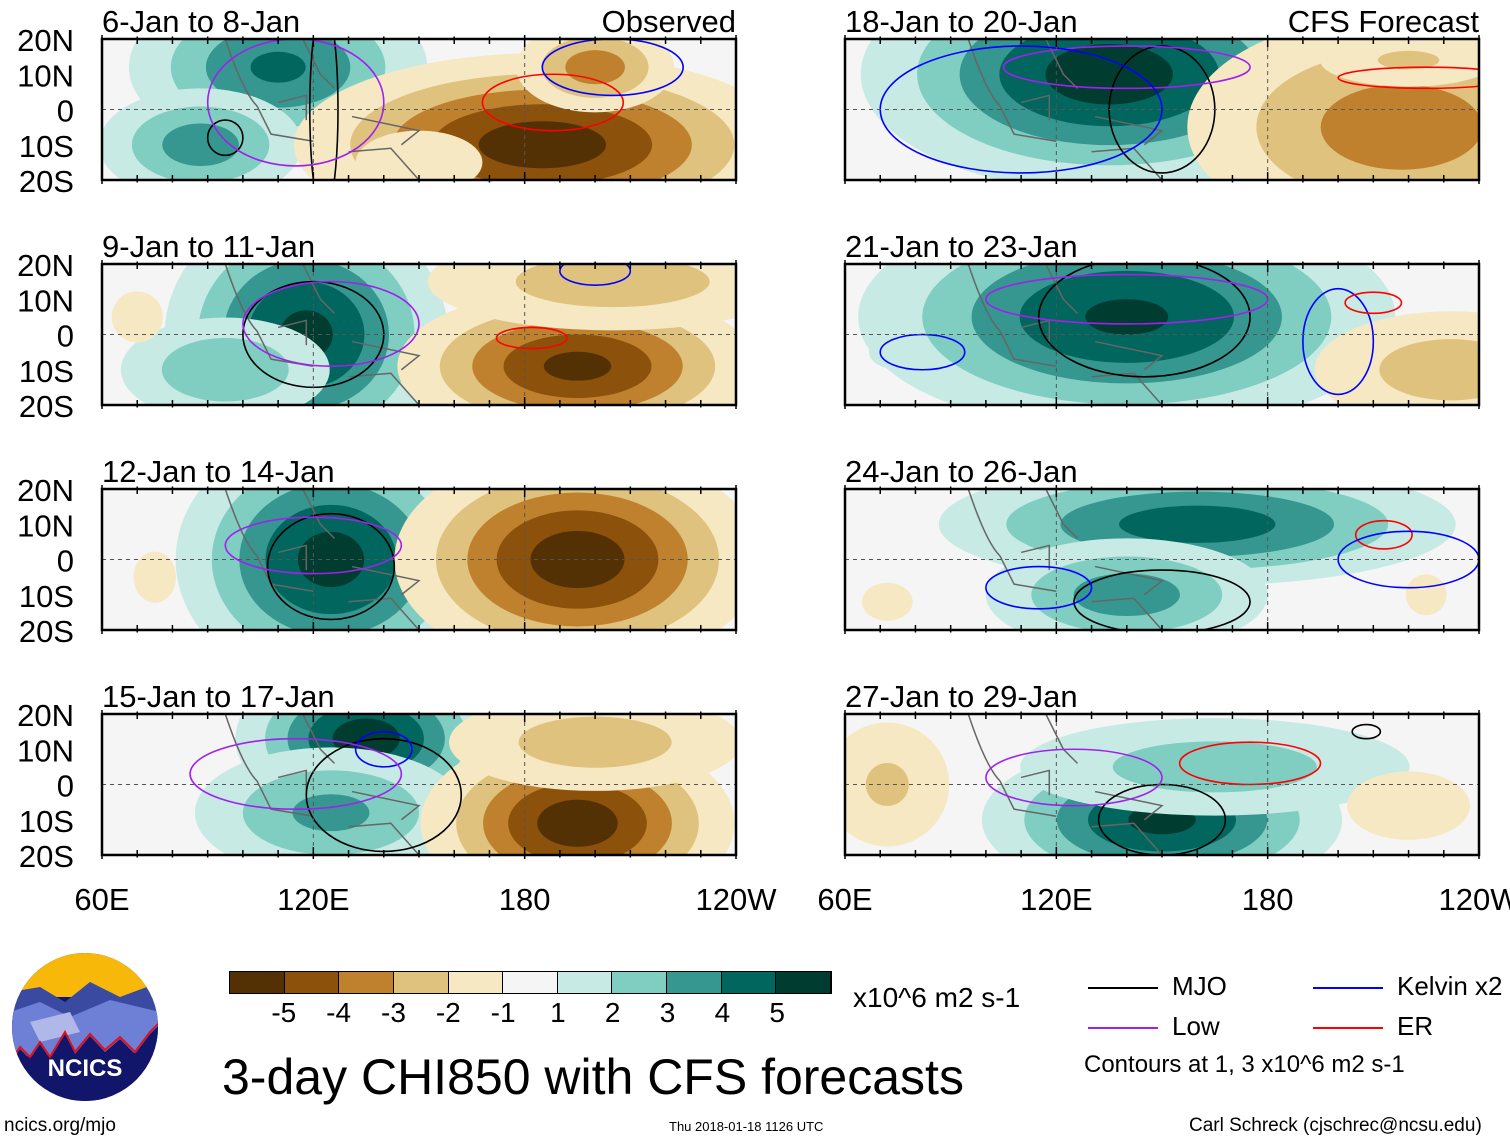 This screenshot has height=1142, width=1510. I want to click on forecast-label: CFS Forecast, so click(1384, 21).